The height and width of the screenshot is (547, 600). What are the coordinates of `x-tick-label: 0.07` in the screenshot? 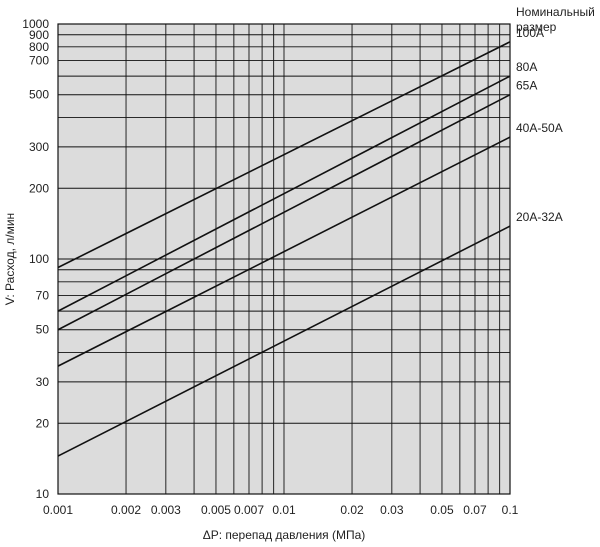 It's located at (475, 510).